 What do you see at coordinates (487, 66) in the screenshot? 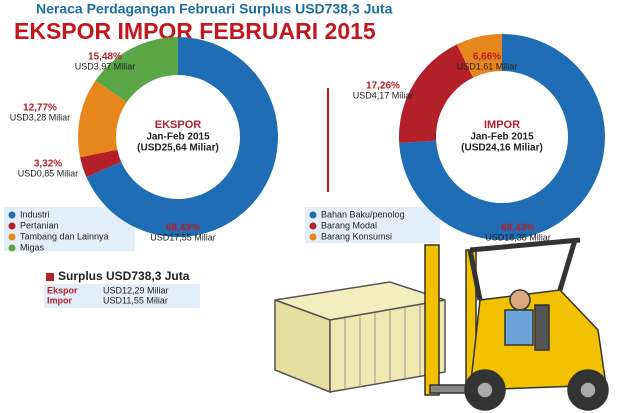
I see `amount-label: USD1,61 Miliar` at bounding box center [487, 66].